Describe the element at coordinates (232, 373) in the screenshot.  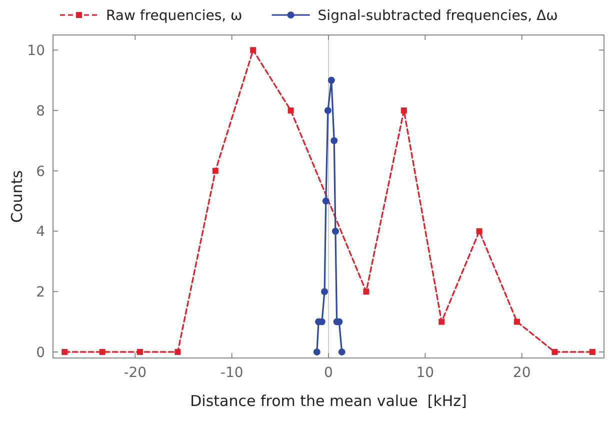
I see `x-tick-label: -10` at that location.